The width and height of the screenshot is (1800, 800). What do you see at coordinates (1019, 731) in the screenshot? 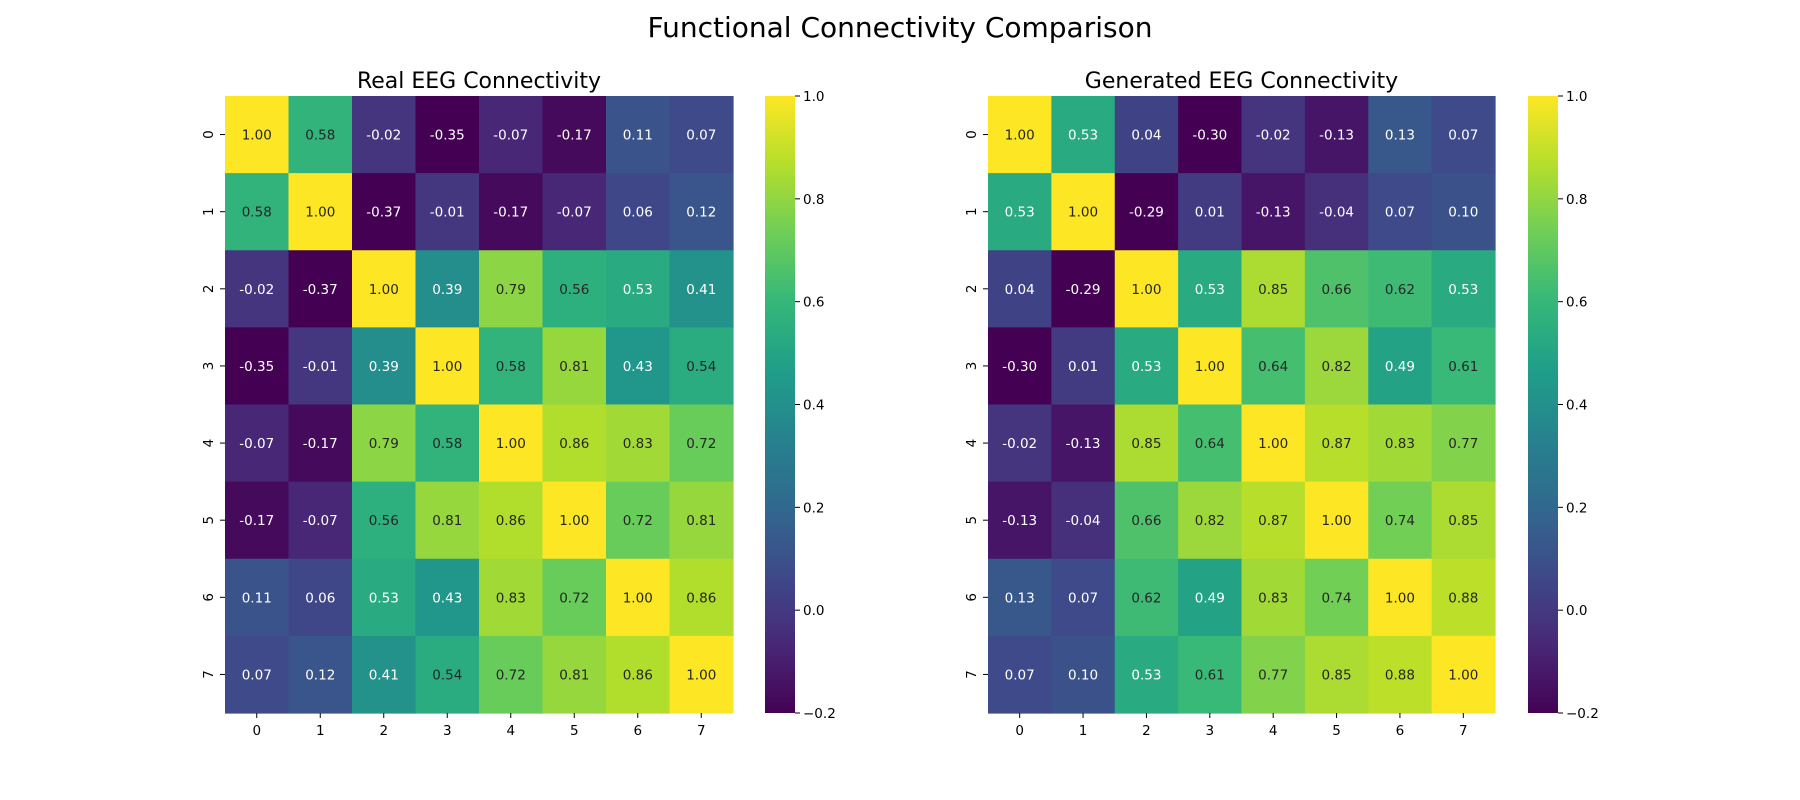
I see `x-tick-label: 0` at bounding box center [1019, 731].